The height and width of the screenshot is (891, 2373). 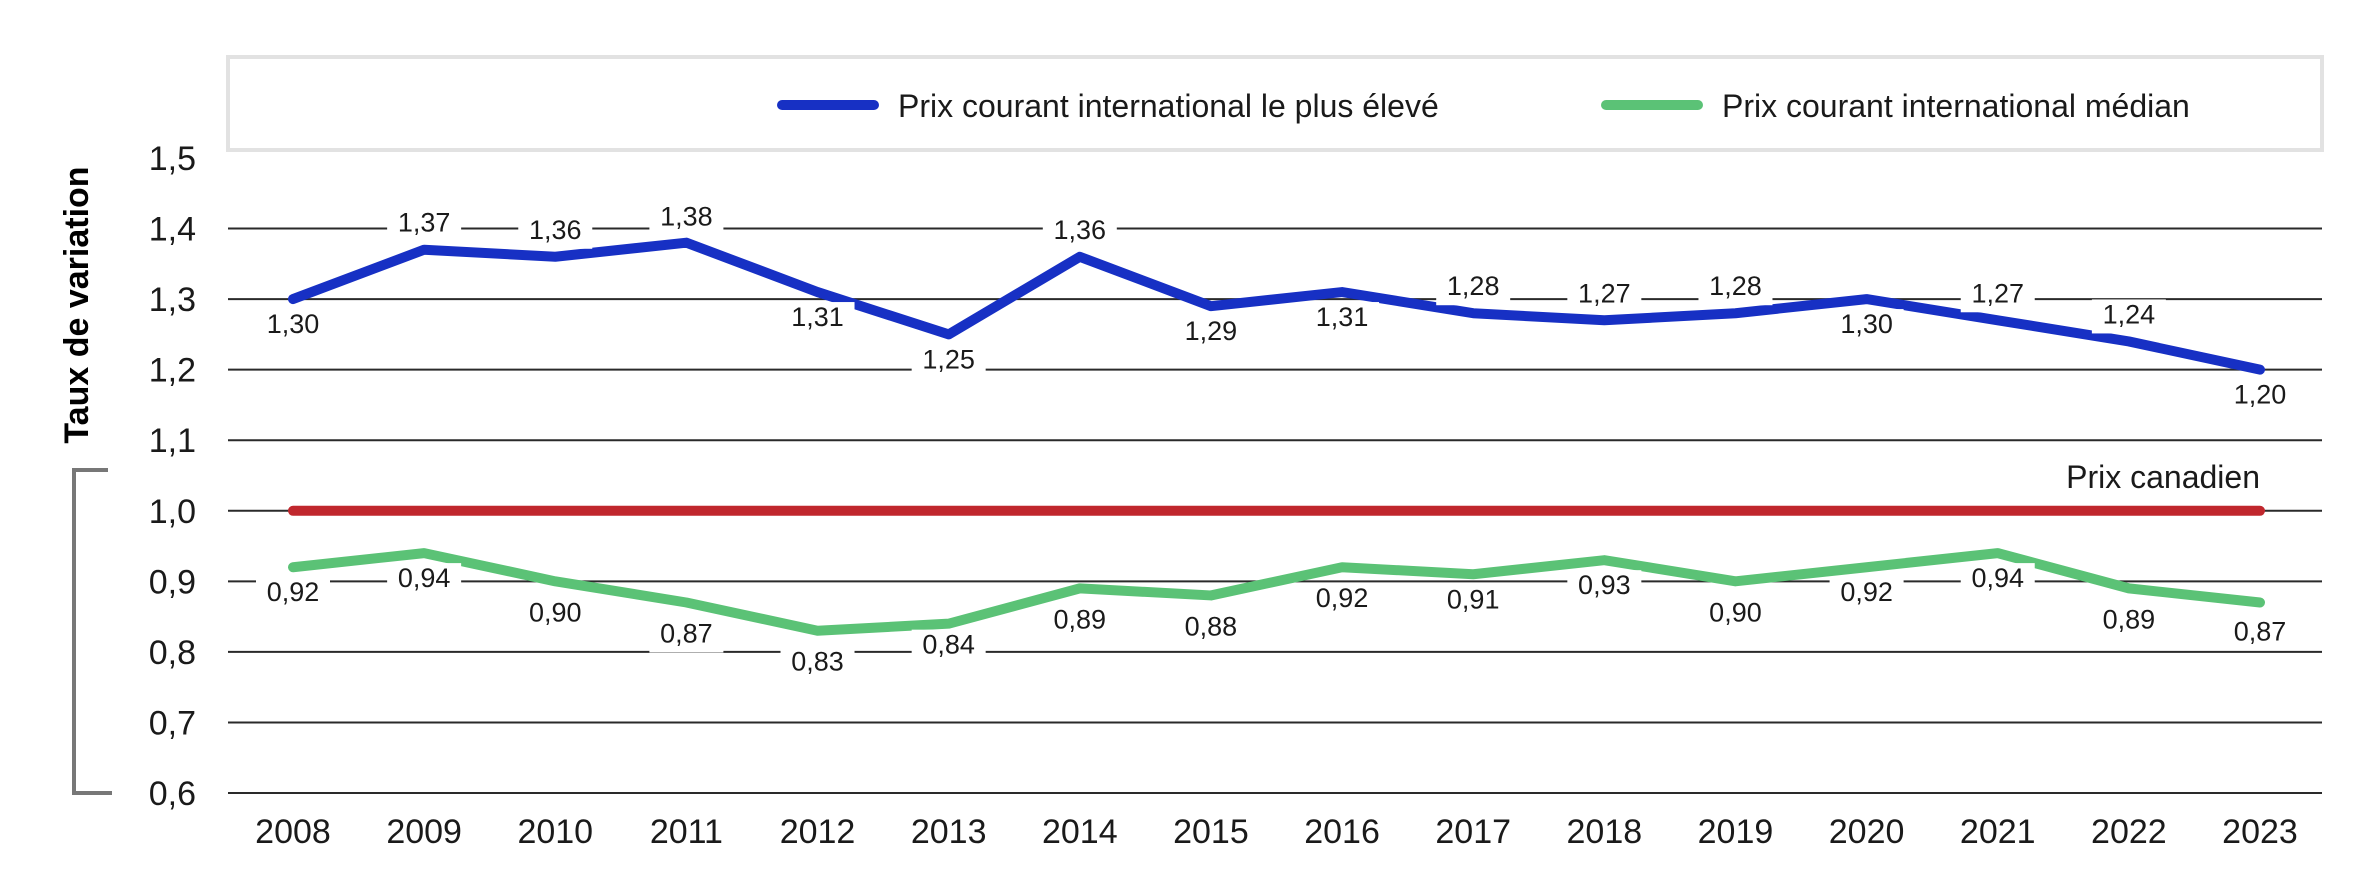 What do you see at coordinates (1604, 585) in the screenshot?
I see `data-label: 0,93` at bounding box center [1604, 585].